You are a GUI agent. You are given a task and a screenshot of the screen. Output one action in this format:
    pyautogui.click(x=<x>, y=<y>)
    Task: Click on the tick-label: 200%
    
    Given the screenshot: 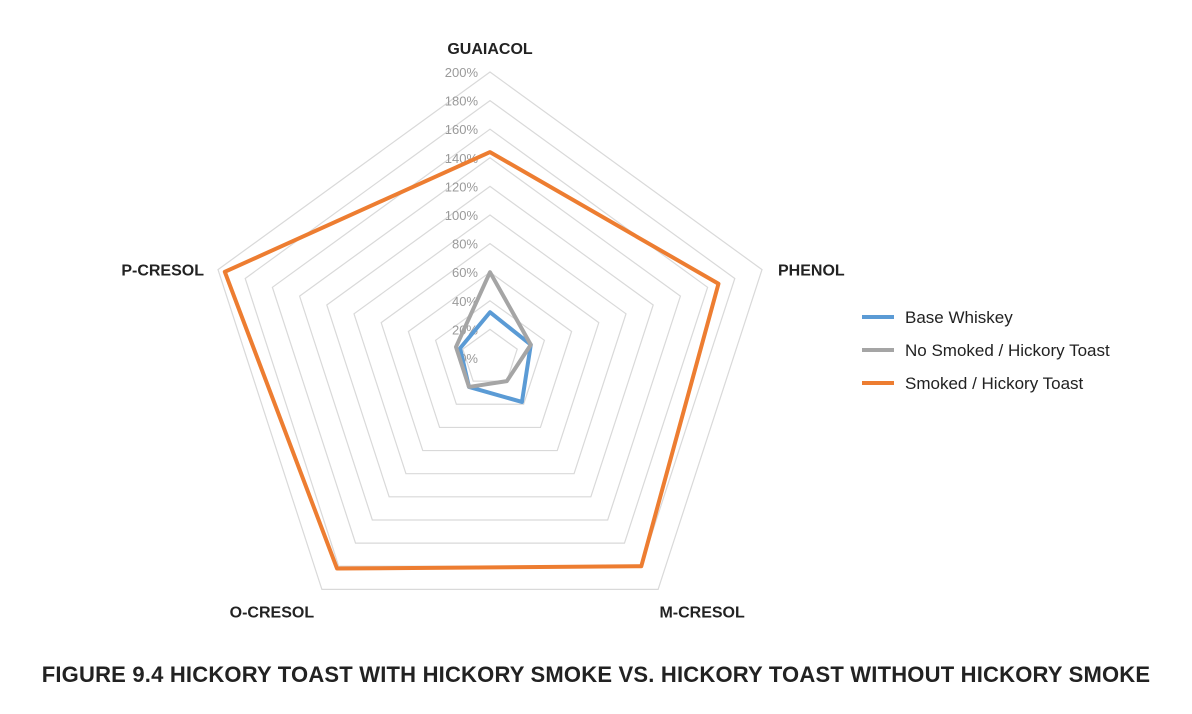 What is the action you would take?
    pyautogui.click(x=462, y=72)
    